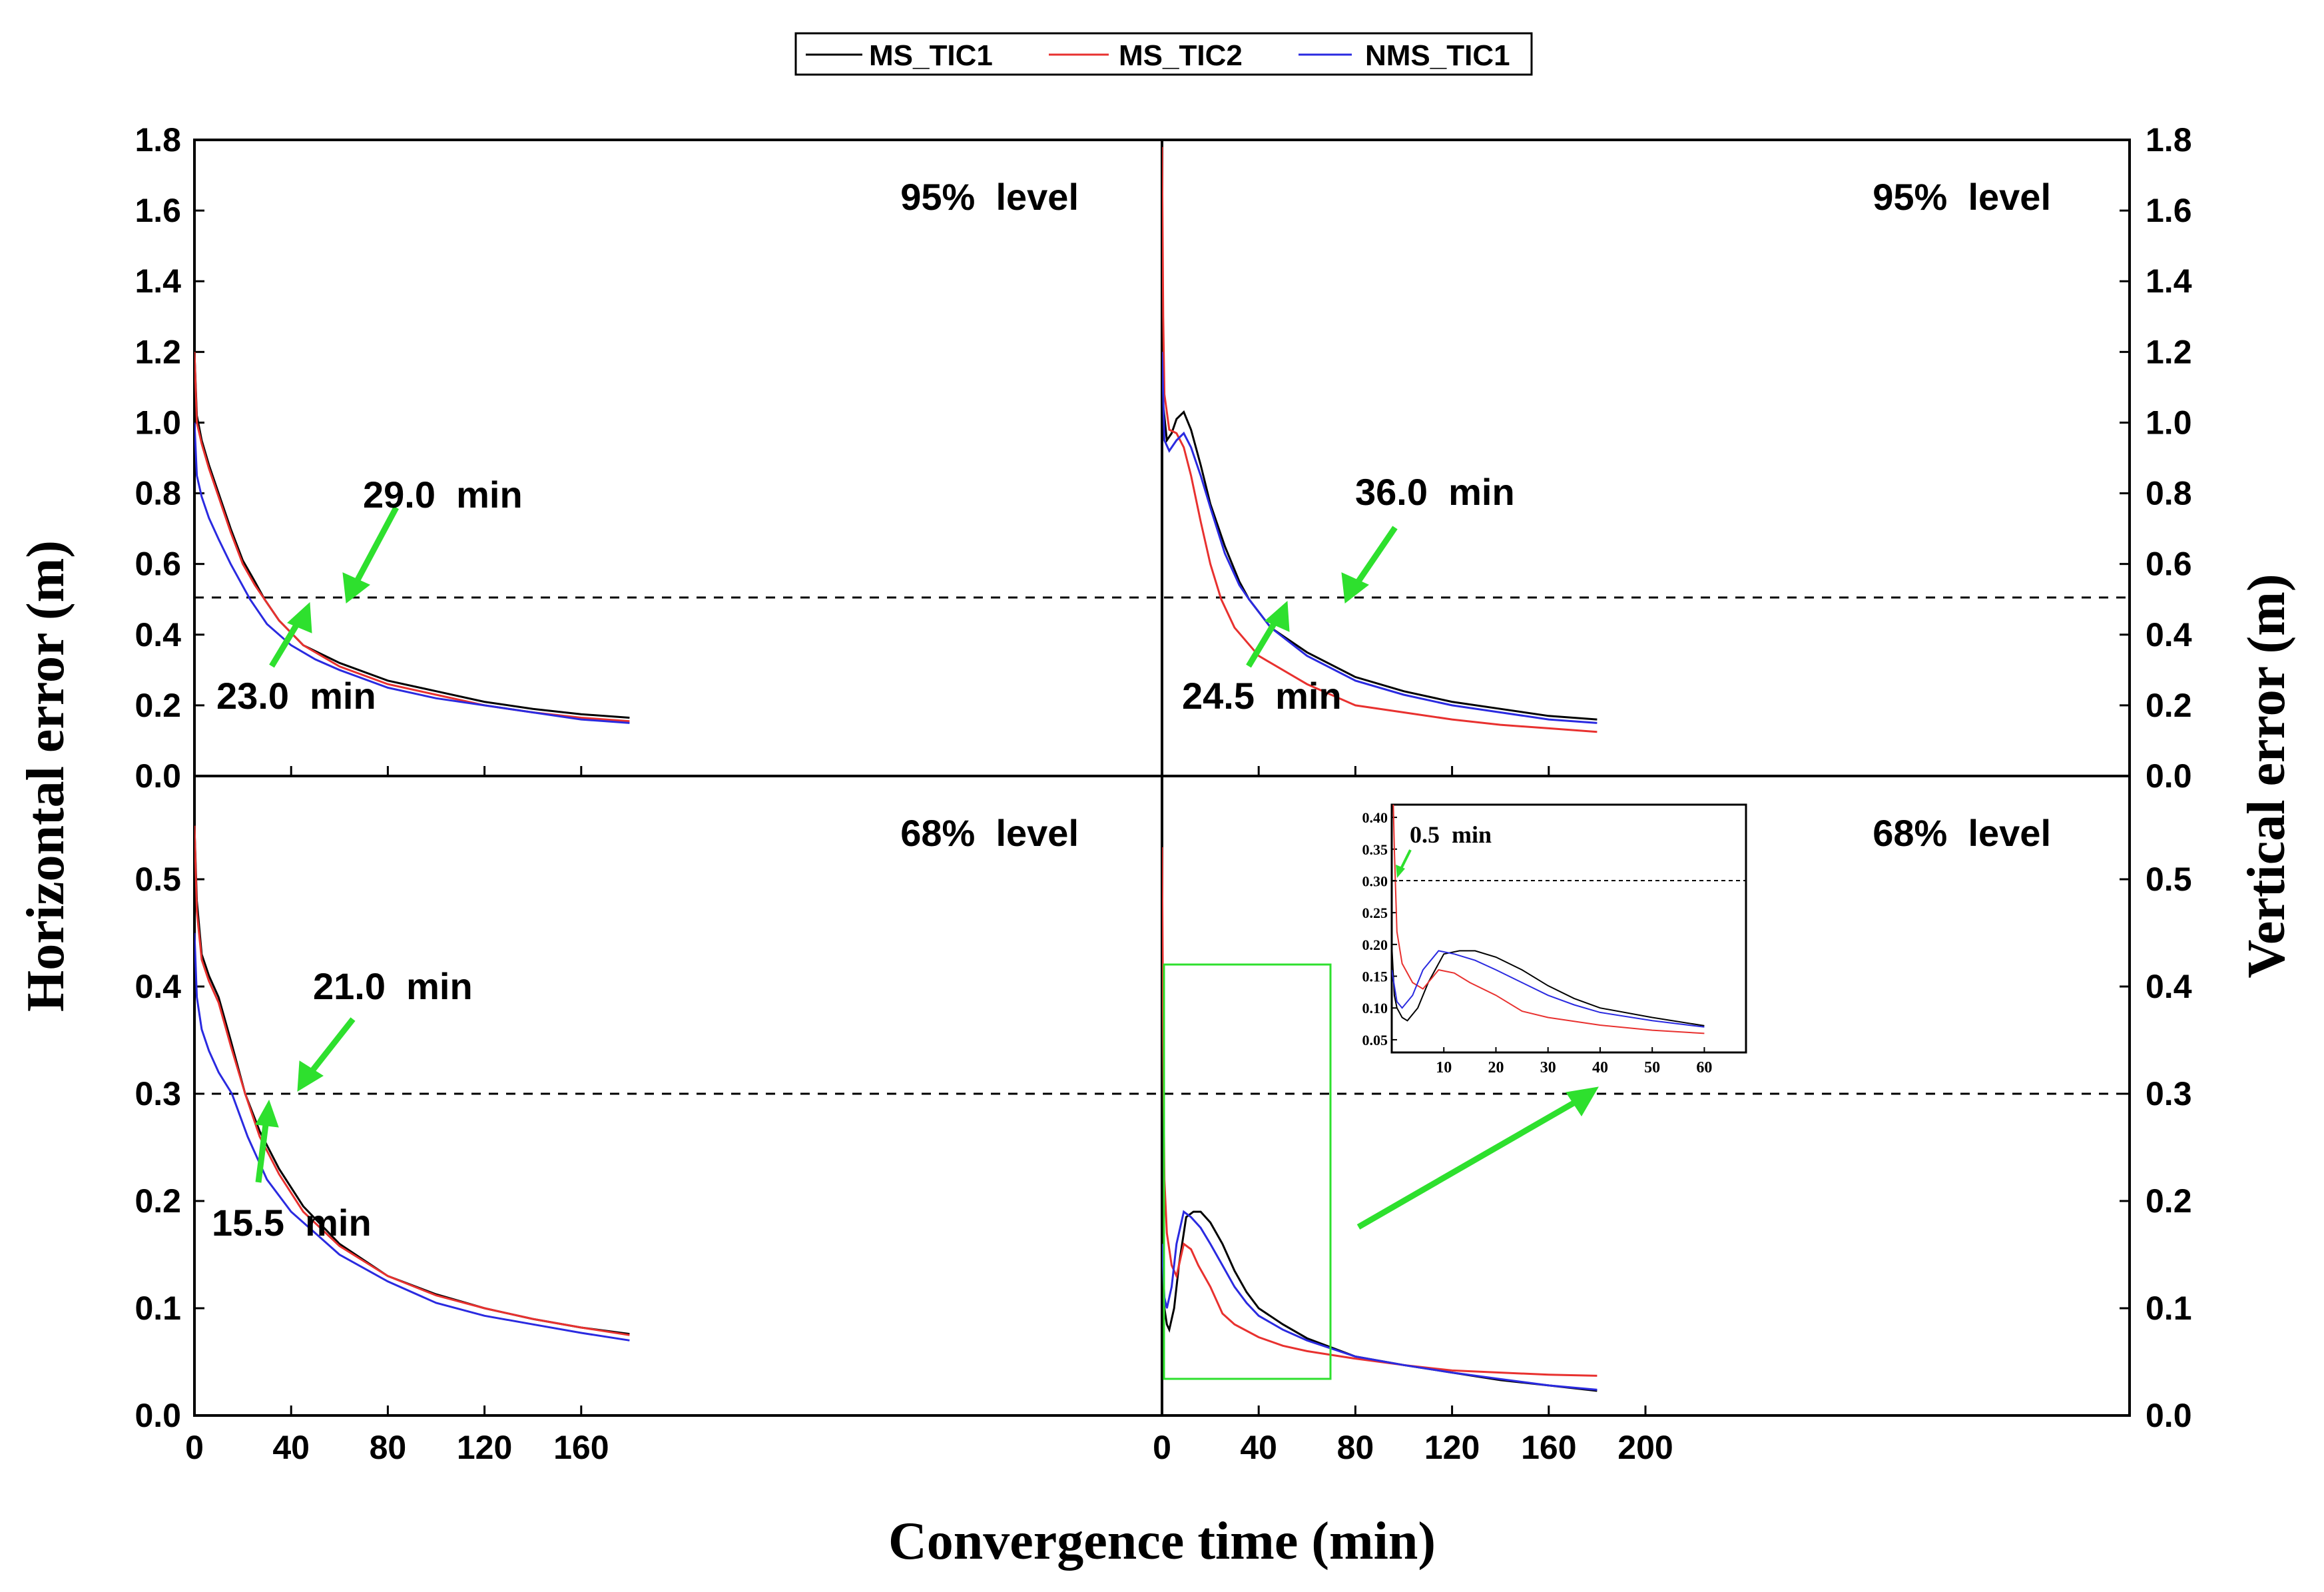 Image resolution: width=2324 pixels, height=1592 pixels. I want to click on arrowhead-top-right-upper, so click(1355, 587).